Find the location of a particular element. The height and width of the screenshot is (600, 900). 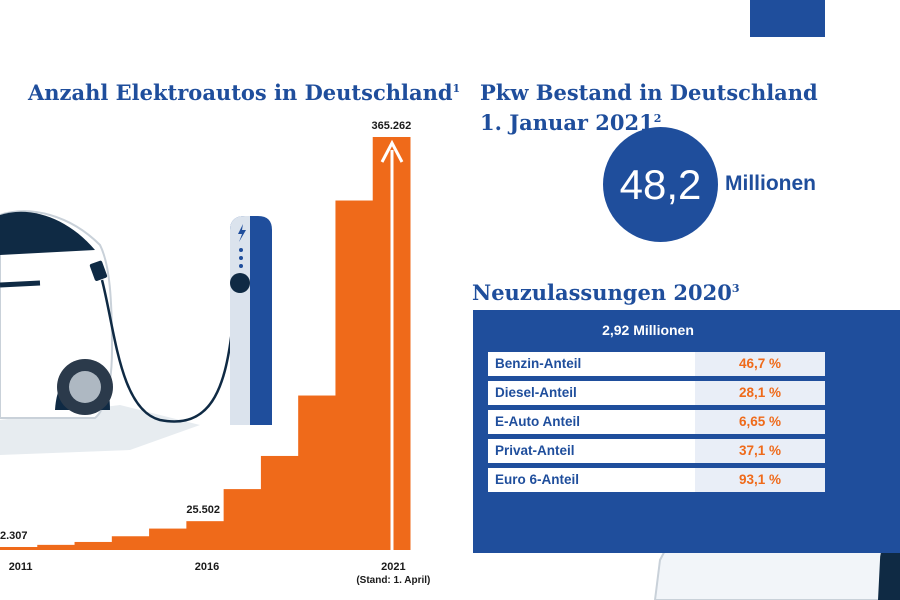

charging-station-face is located at coordinates (240, 320).